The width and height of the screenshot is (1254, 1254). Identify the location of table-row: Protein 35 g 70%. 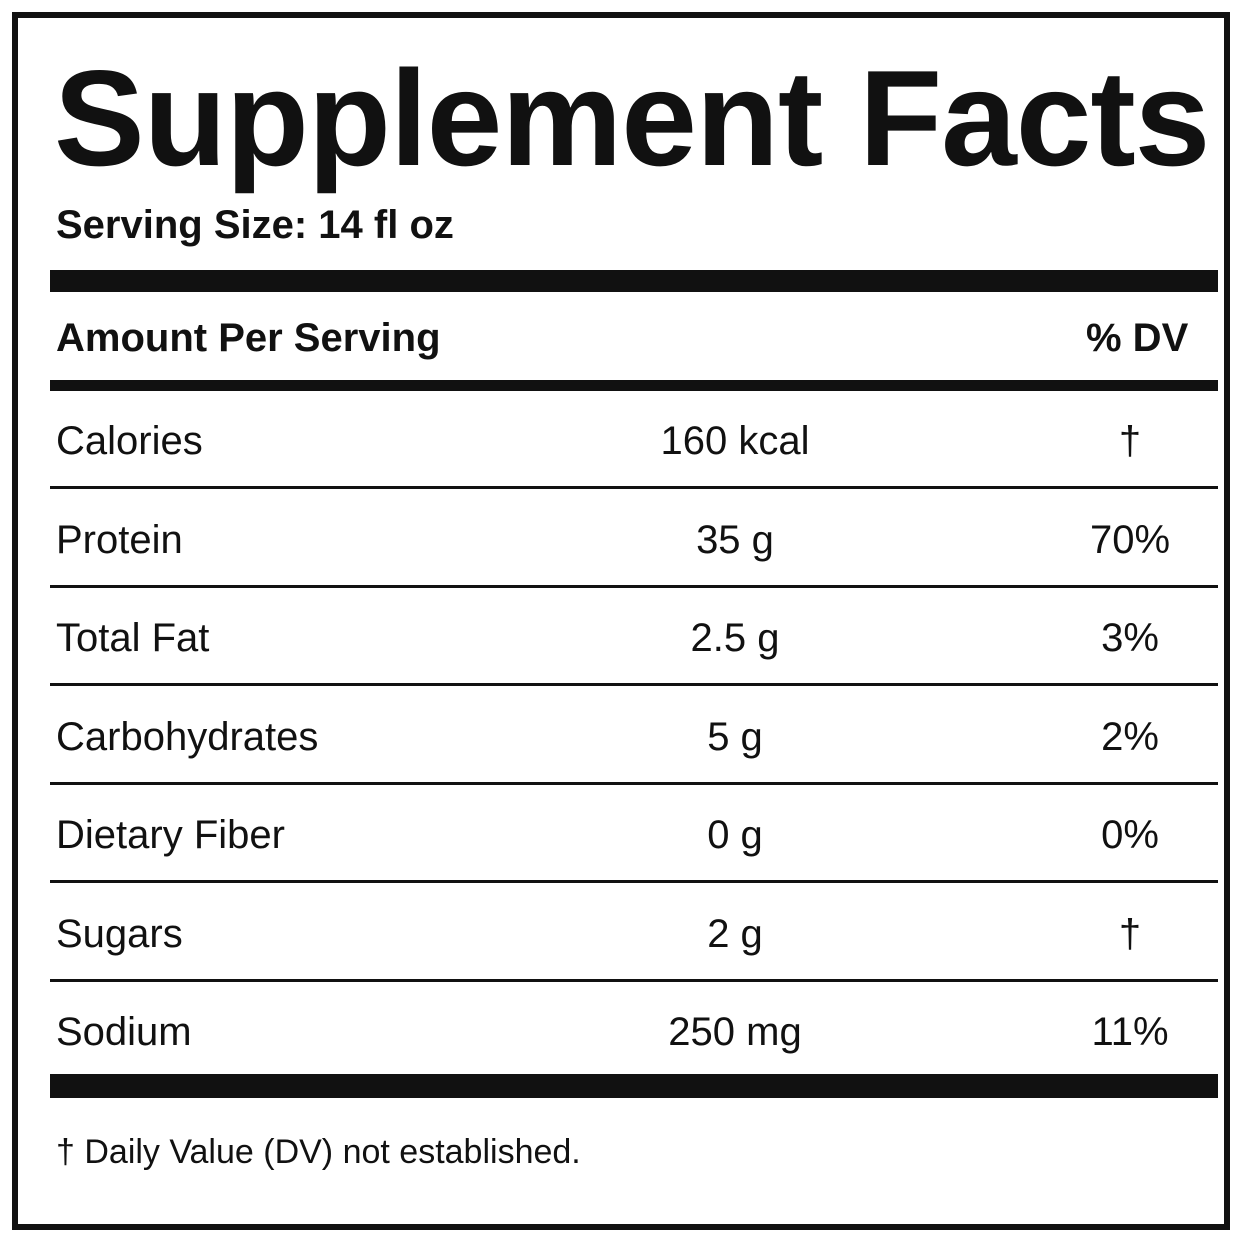
(634, 539).